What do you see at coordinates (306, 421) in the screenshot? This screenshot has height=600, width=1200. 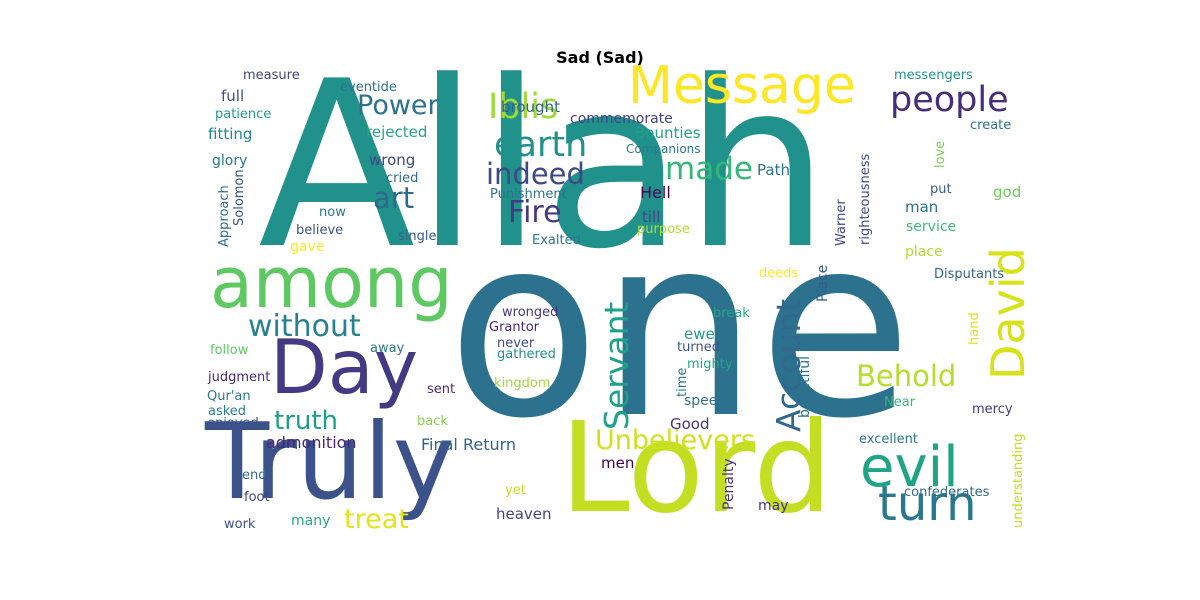 I see `cloud-word-truth: truth` at bounding box center [306, 421].